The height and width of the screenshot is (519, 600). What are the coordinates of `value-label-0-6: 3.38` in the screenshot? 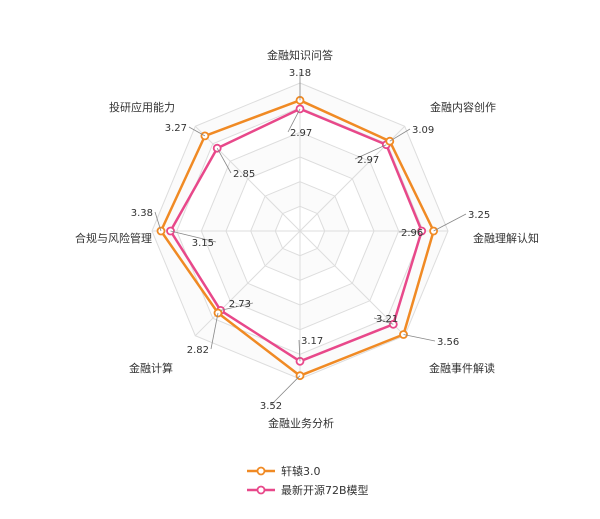 It's located at (142, 213).